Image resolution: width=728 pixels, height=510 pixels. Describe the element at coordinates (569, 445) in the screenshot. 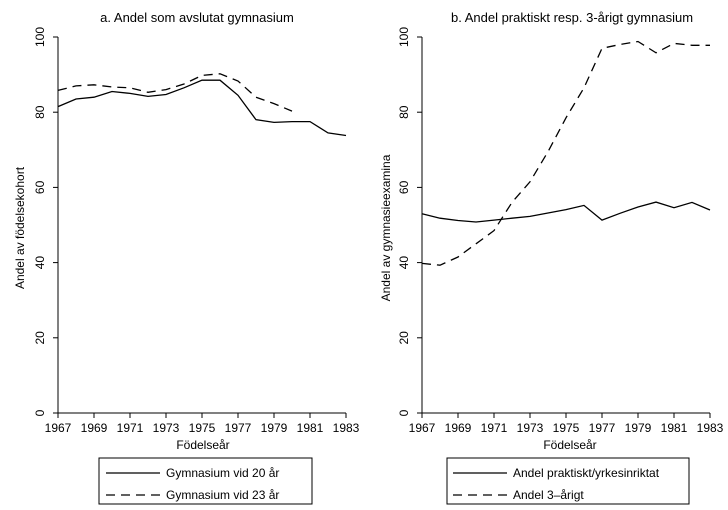

I see `panel-b-x-axis-label: Födelseår` at that location.